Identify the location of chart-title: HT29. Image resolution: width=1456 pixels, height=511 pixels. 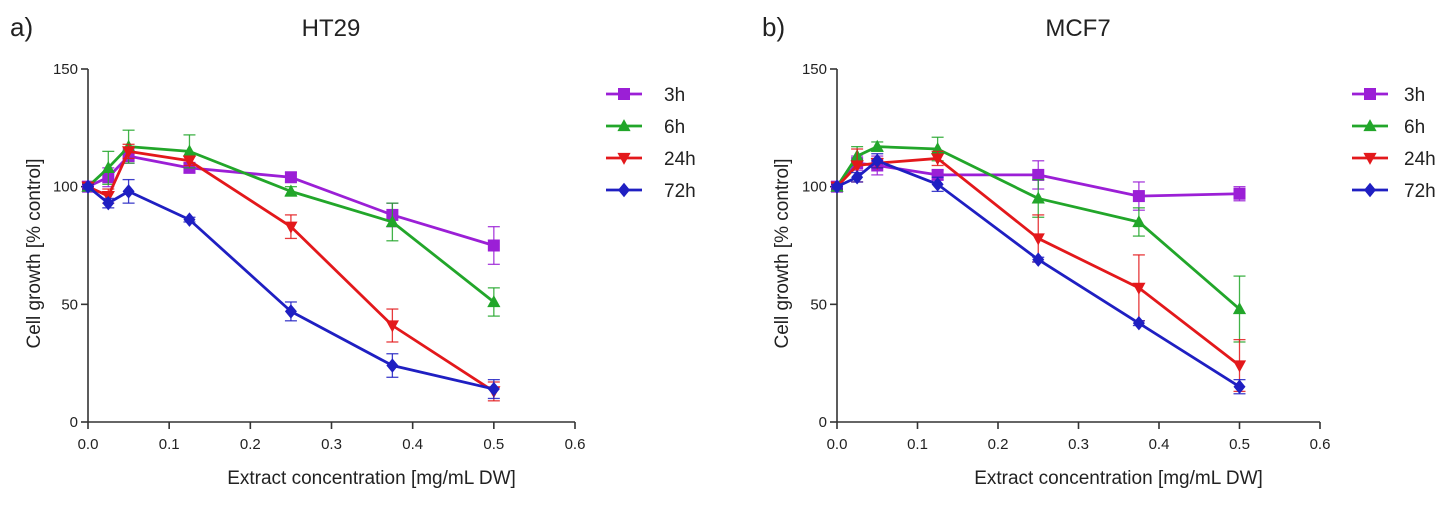
(331, 28).